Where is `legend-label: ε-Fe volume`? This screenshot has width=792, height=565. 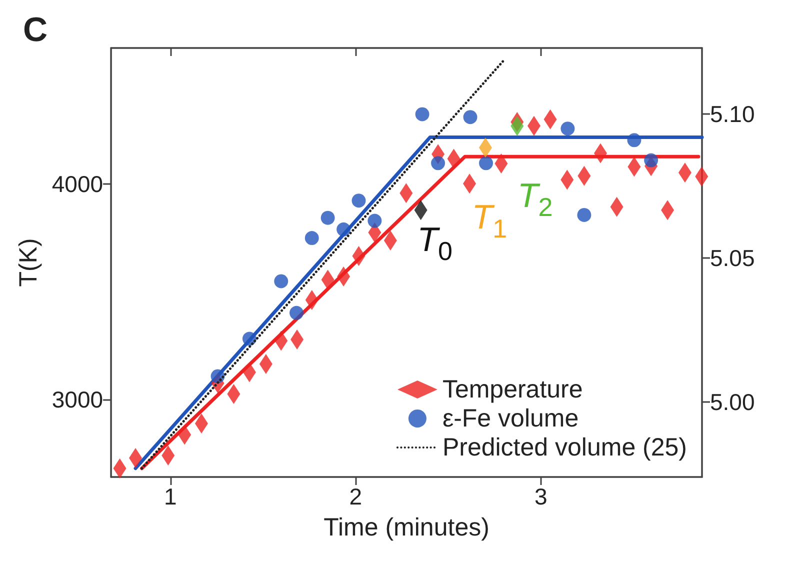 legend-label: ε-Fe volume is located at coordinates (510, 418).